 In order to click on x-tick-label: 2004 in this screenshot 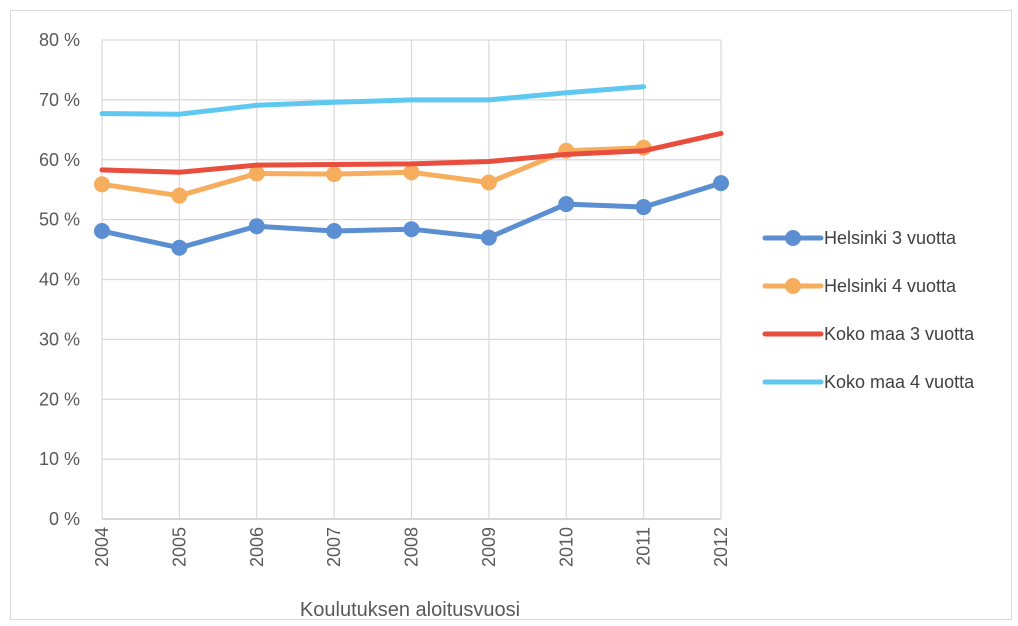, I will do `click(102, 547)`.